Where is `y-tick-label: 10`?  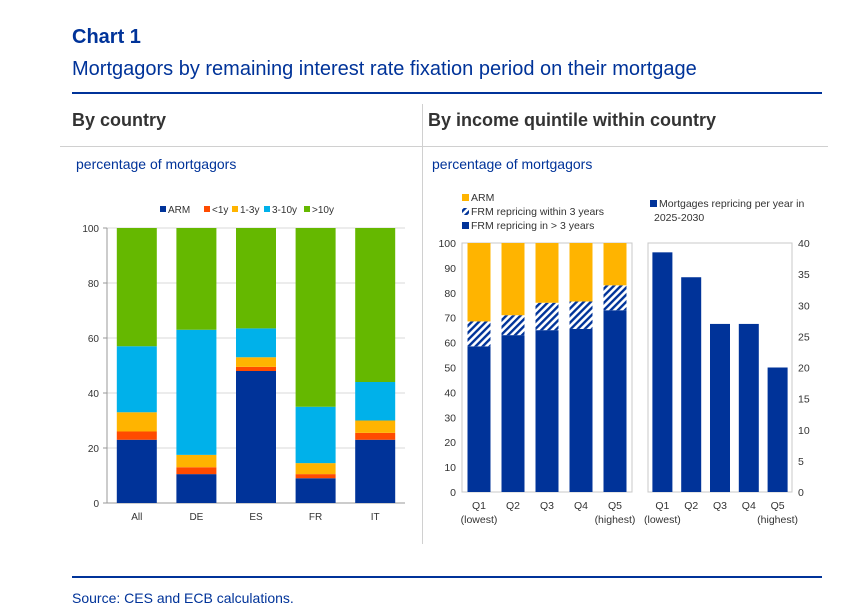
y-tick-label: 10 is located at coordinates (450, 468).